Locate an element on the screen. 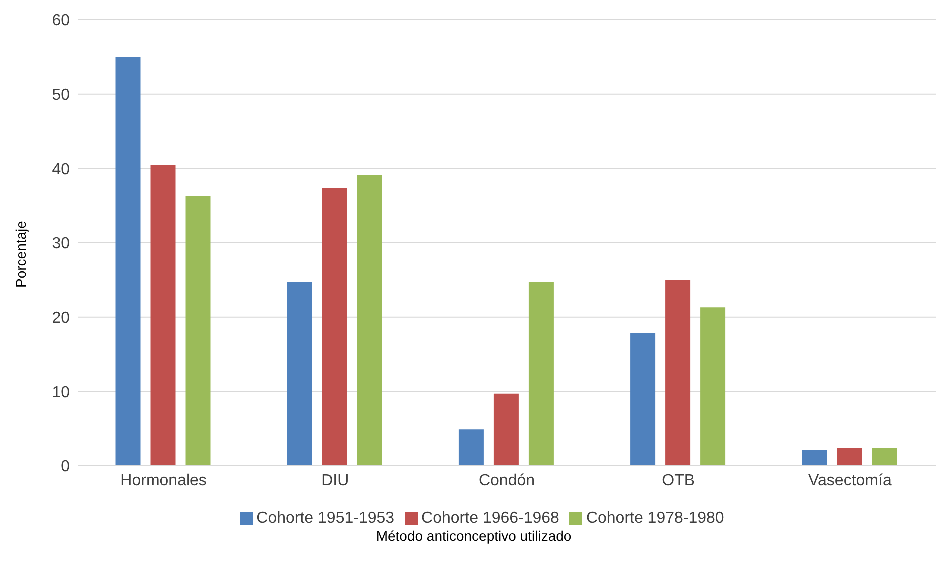 This screenshot has width=948, height=584. x-tick-label: Hormonales is located at coordinates (163, 481).